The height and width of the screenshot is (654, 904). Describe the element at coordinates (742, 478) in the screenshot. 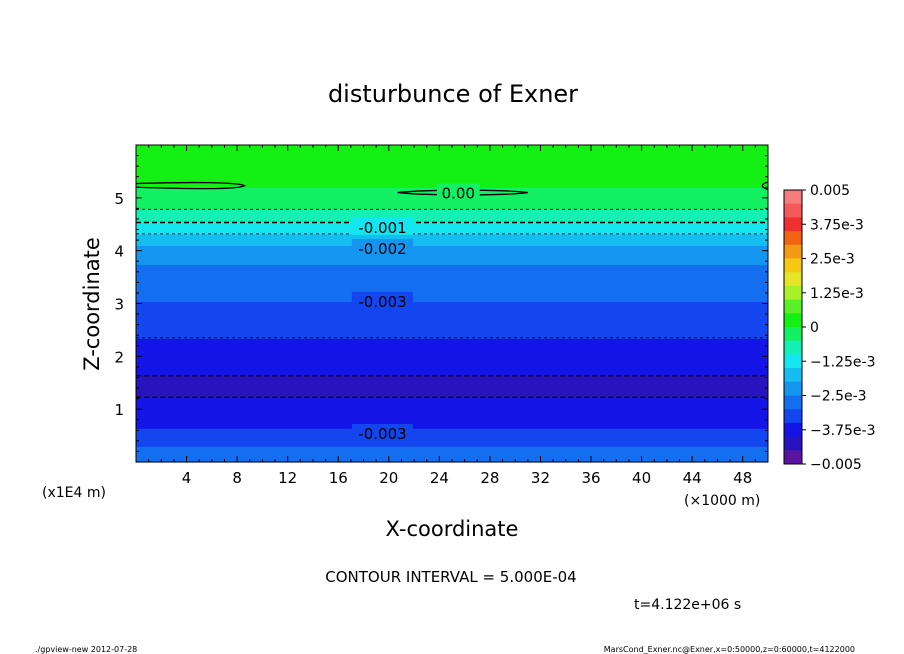

I see `x-tick-label: 48` at that location.